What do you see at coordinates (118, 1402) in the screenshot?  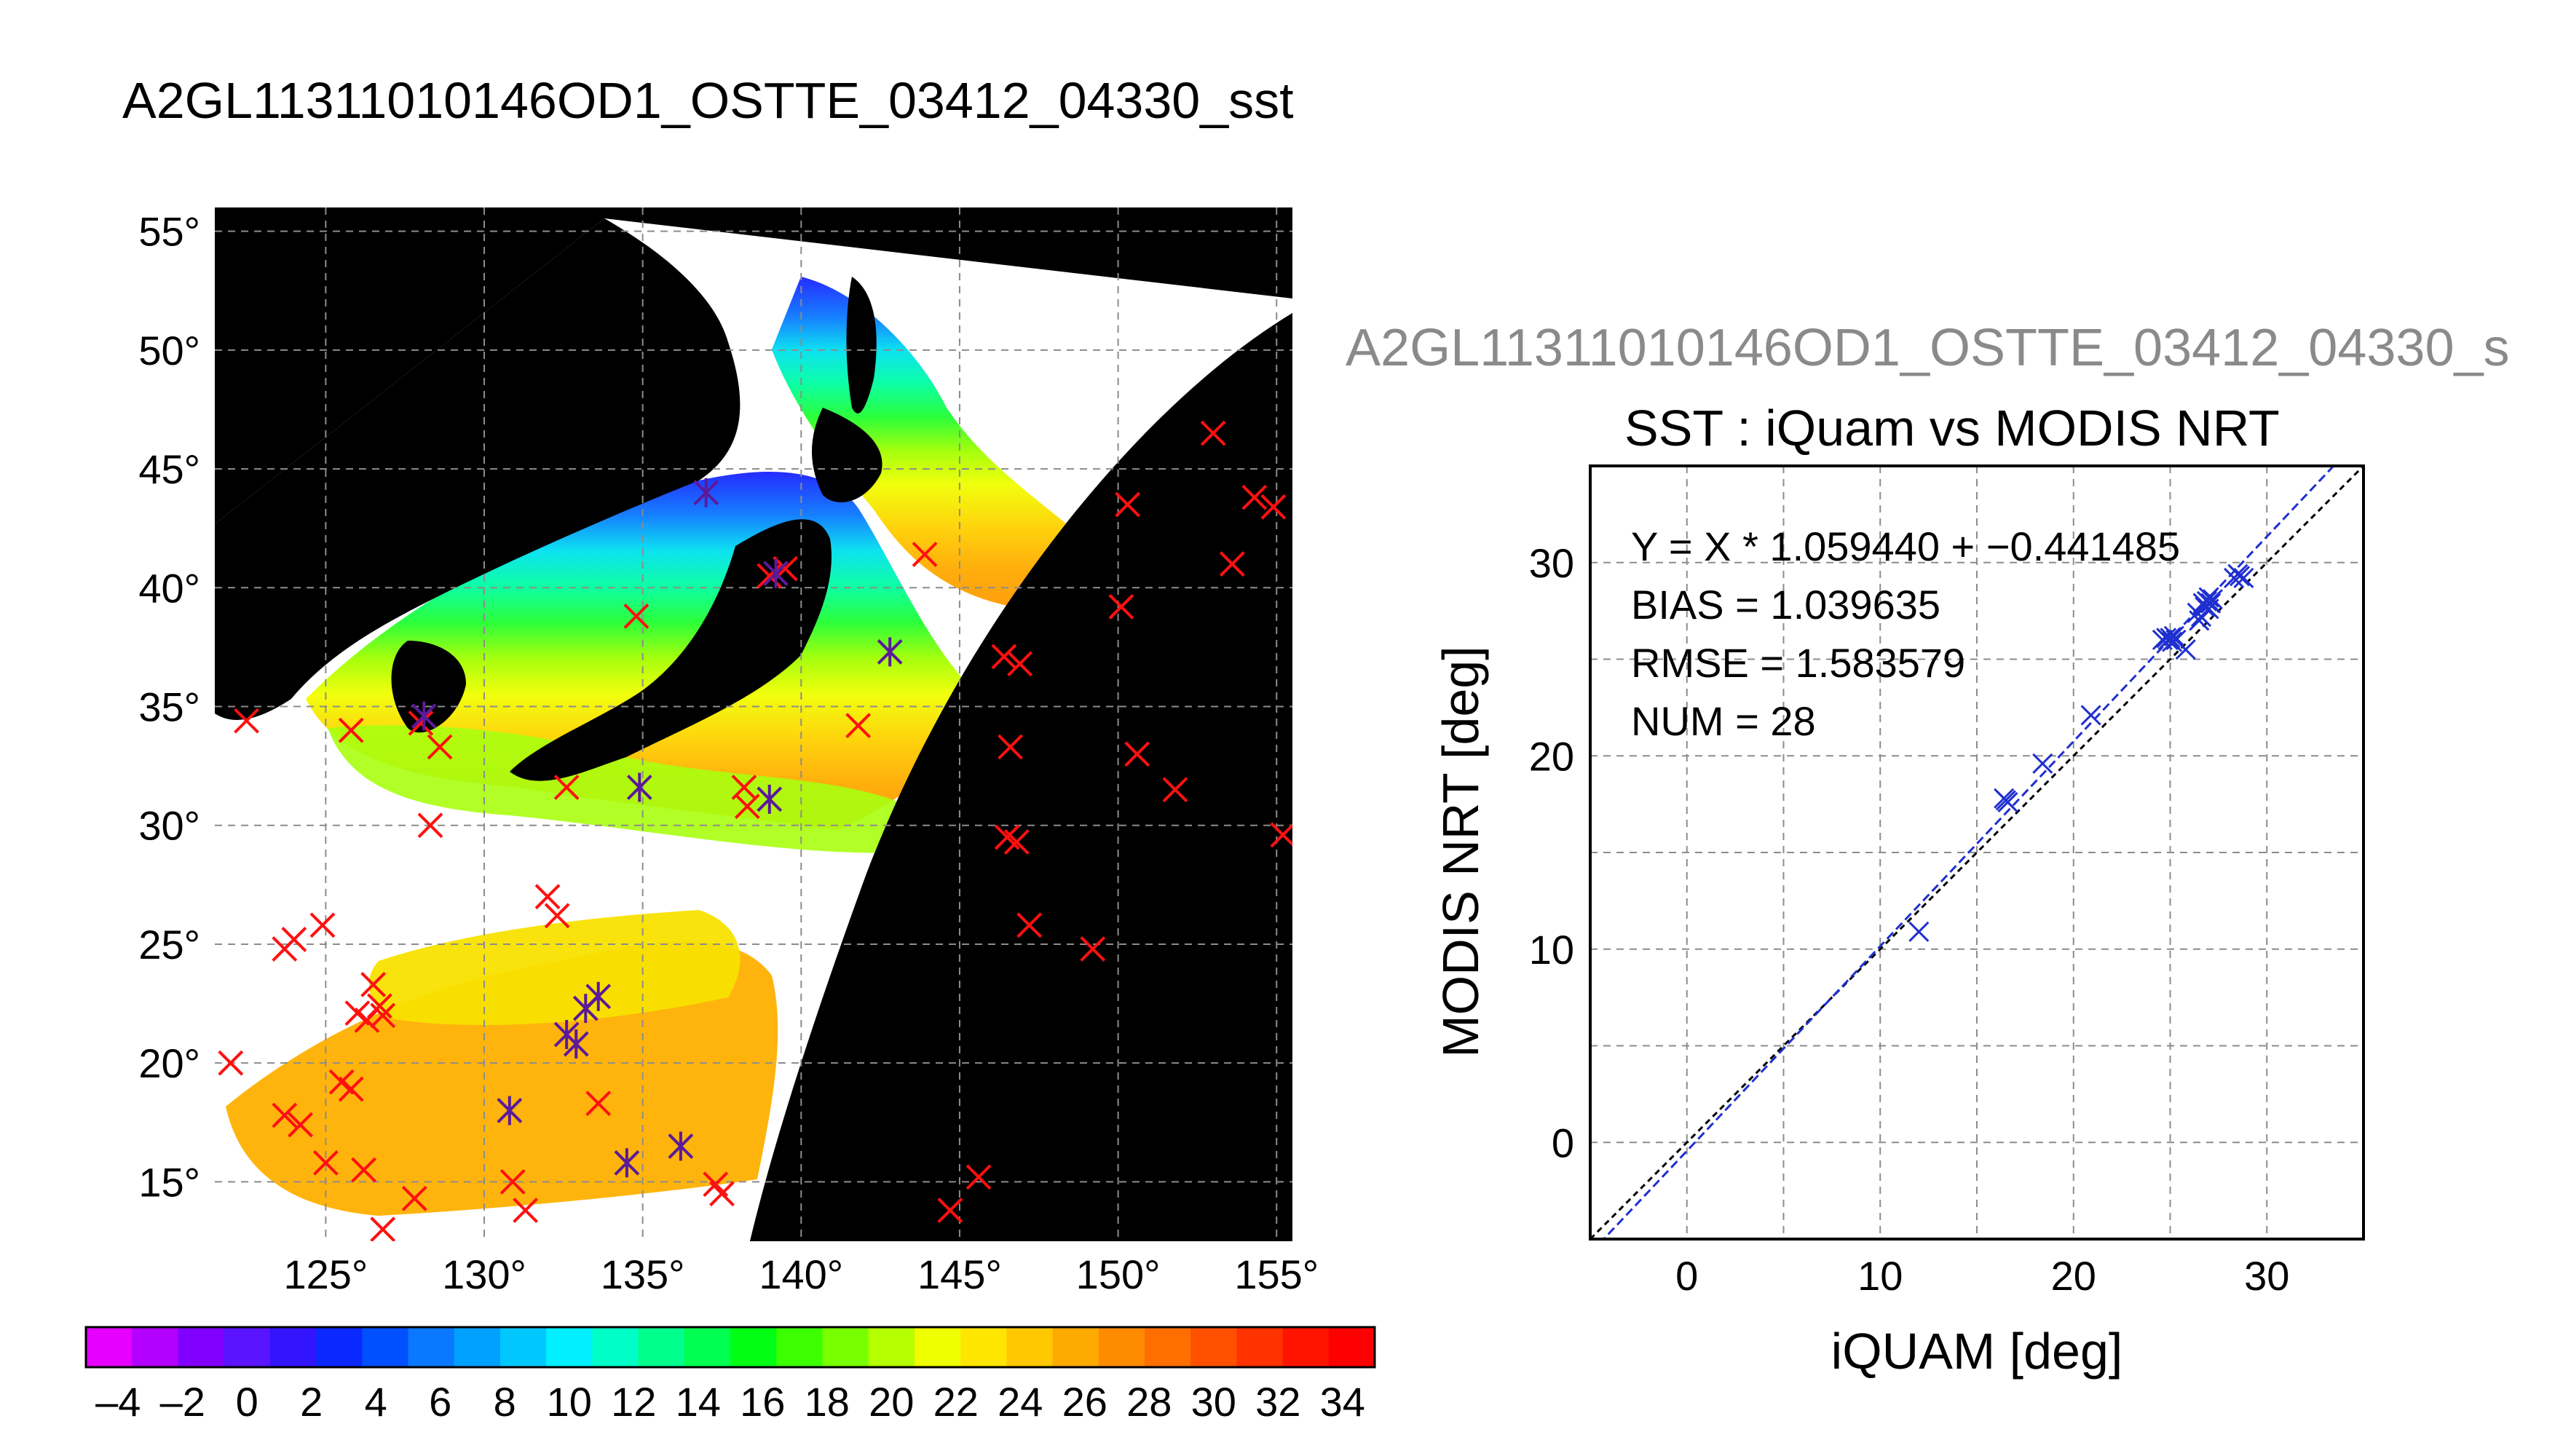 I see `colorbar-tick-label: –4` at bounding box center [118, 1402].